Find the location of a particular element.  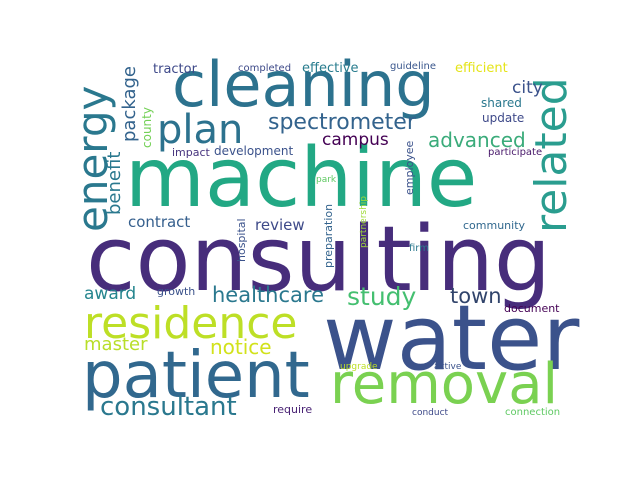

word-healthcare: healthcare is located at coordinates (268, 295).